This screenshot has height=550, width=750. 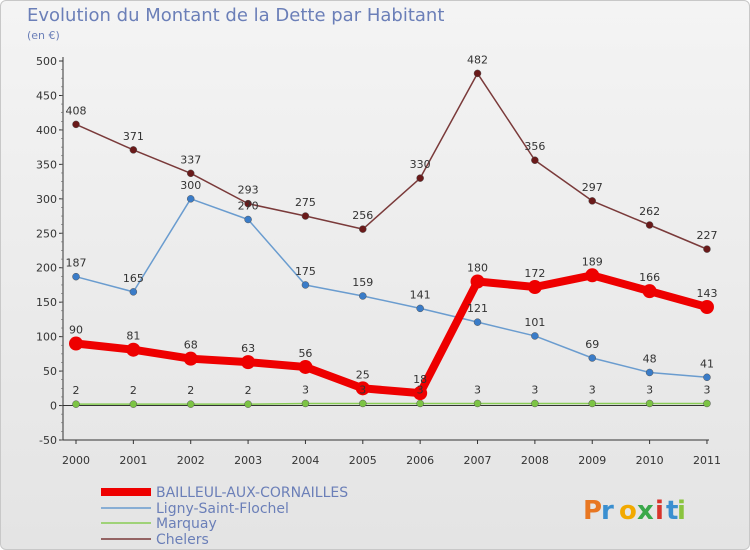 I want to click on x-tick-label: 2004, so click(x=305, y=460).